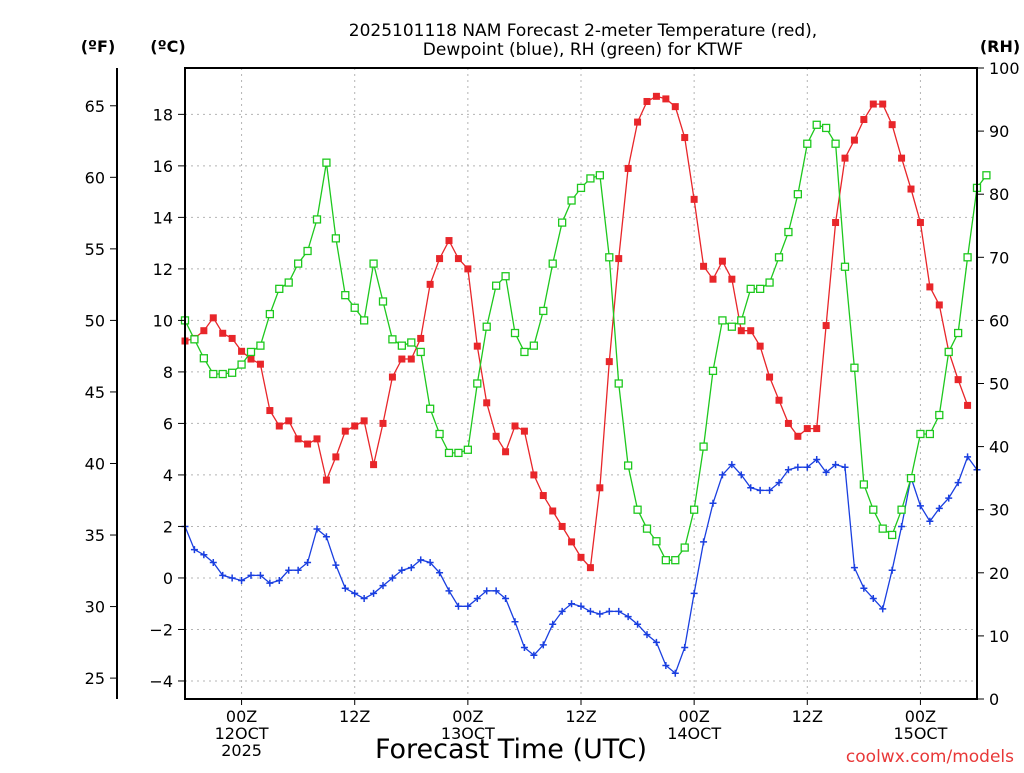 The image size is (1024, 773). What do you see at coordinates (161, 629) in the screenshot?
I see `celsius-tick-label: −2` at bounding box center [161, 629].